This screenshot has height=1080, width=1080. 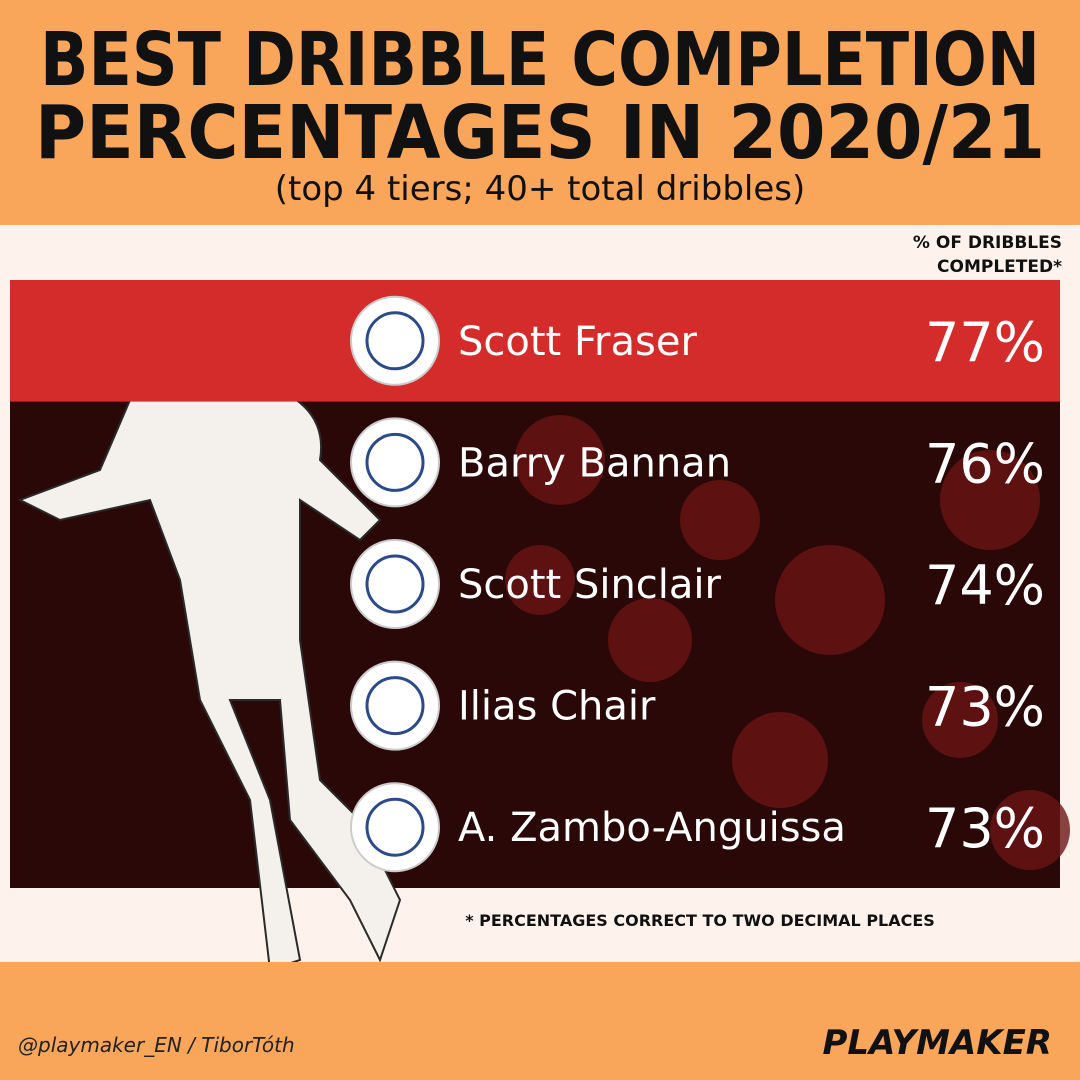 I want to click on percentage: 77%, so click(x=985, y=342).